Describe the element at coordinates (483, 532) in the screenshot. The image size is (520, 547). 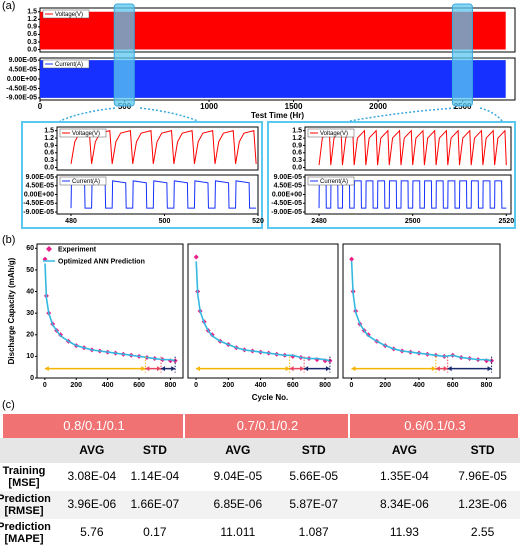
I see `table-cell: 2.55` at that location.